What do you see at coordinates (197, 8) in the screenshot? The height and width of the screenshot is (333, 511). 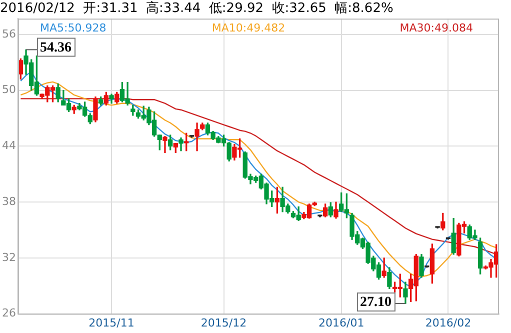 I see `chart-title: 2016/02/12 开:31.31 高:33.44 低:29.92 收:32.65 幅:8.62%` at bounding box center [197, 8].